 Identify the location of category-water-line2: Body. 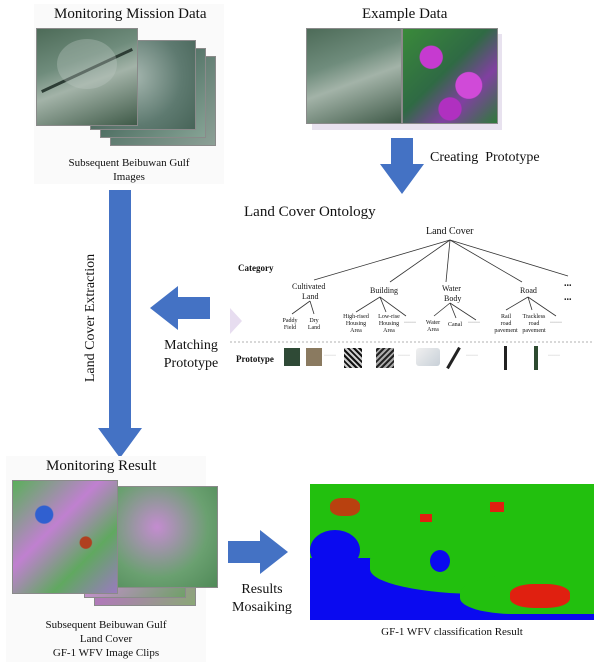
(453, 298).